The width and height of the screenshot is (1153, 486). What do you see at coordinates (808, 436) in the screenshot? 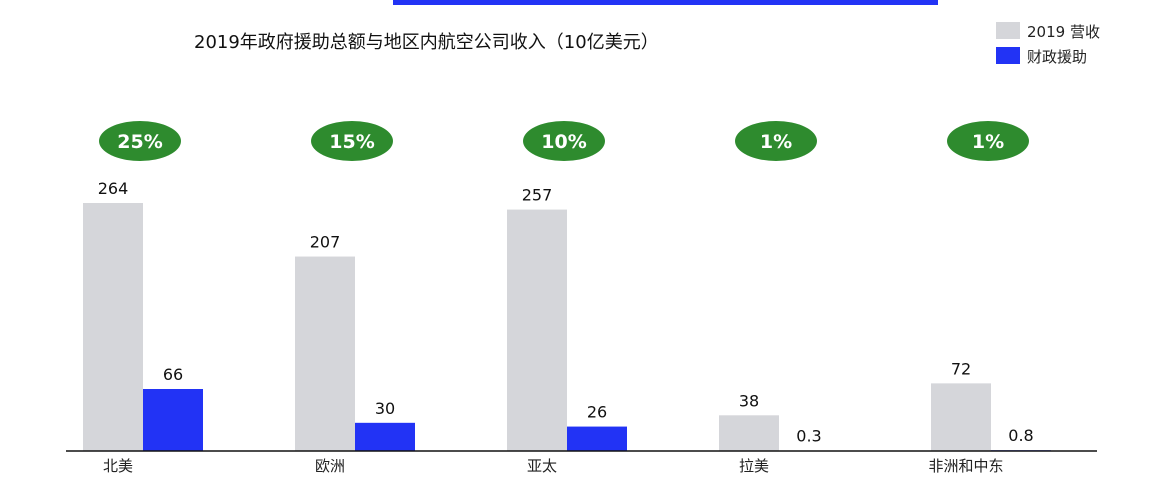
I see `value-label-aid-3: 0.3` at bounding box center [808, 436].